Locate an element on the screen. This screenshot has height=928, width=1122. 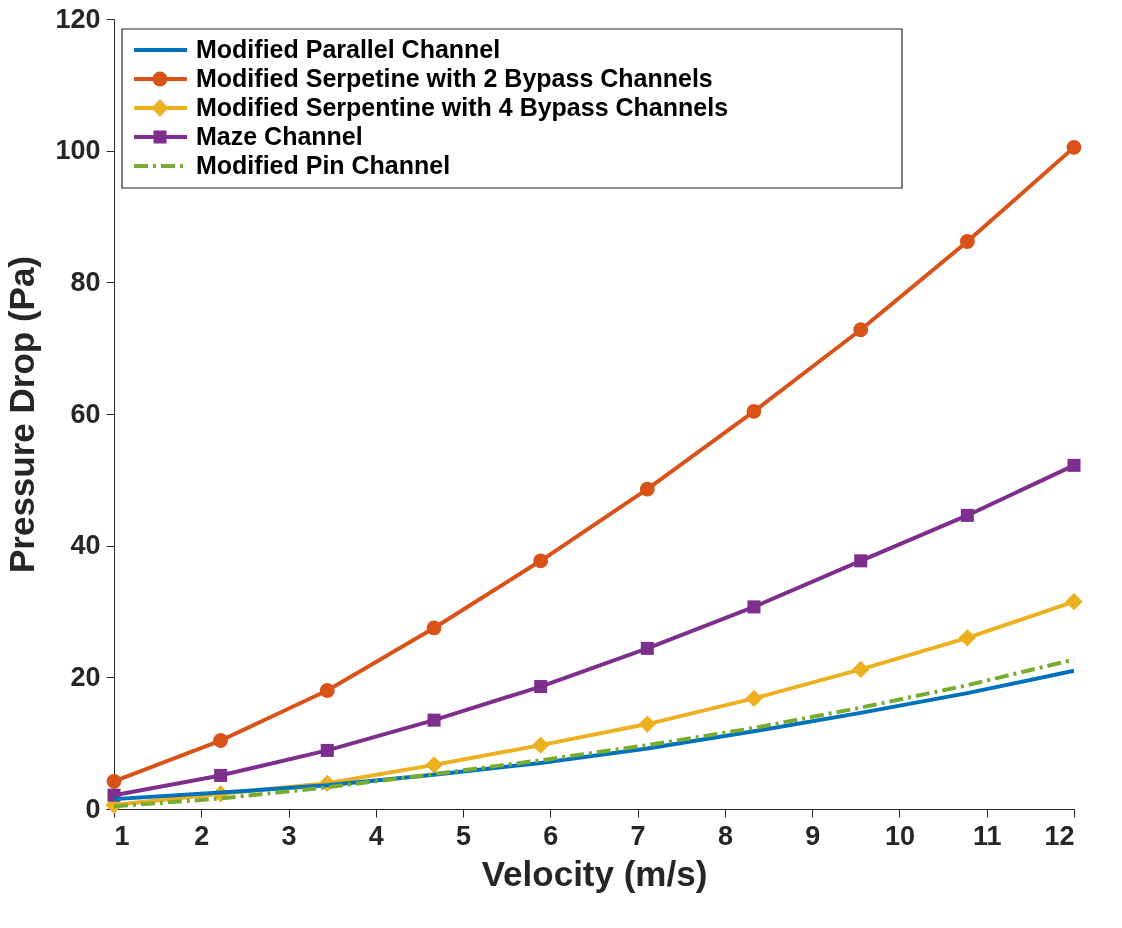
y-axis-title: Pressure Drop (Pa) is located at coordinates (22, 414).